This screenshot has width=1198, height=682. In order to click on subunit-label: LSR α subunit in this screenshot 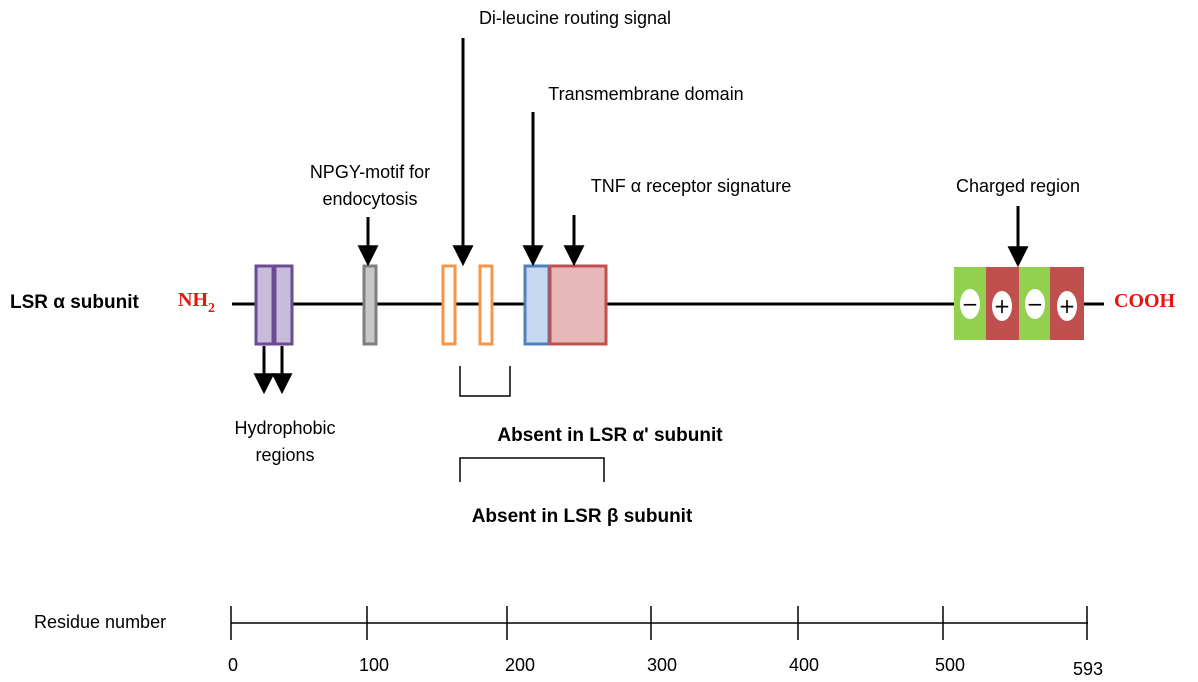, I will do `click(75, 302)`.